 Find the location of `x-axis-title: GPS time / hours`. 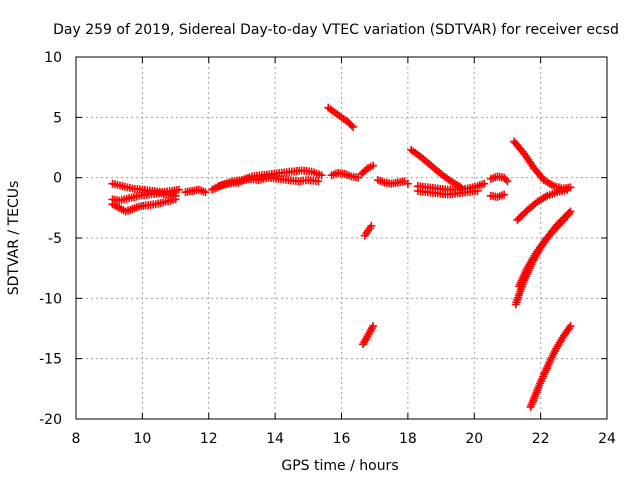

x-axis-title: GPS time / hours is located at coordinates (339, 466).